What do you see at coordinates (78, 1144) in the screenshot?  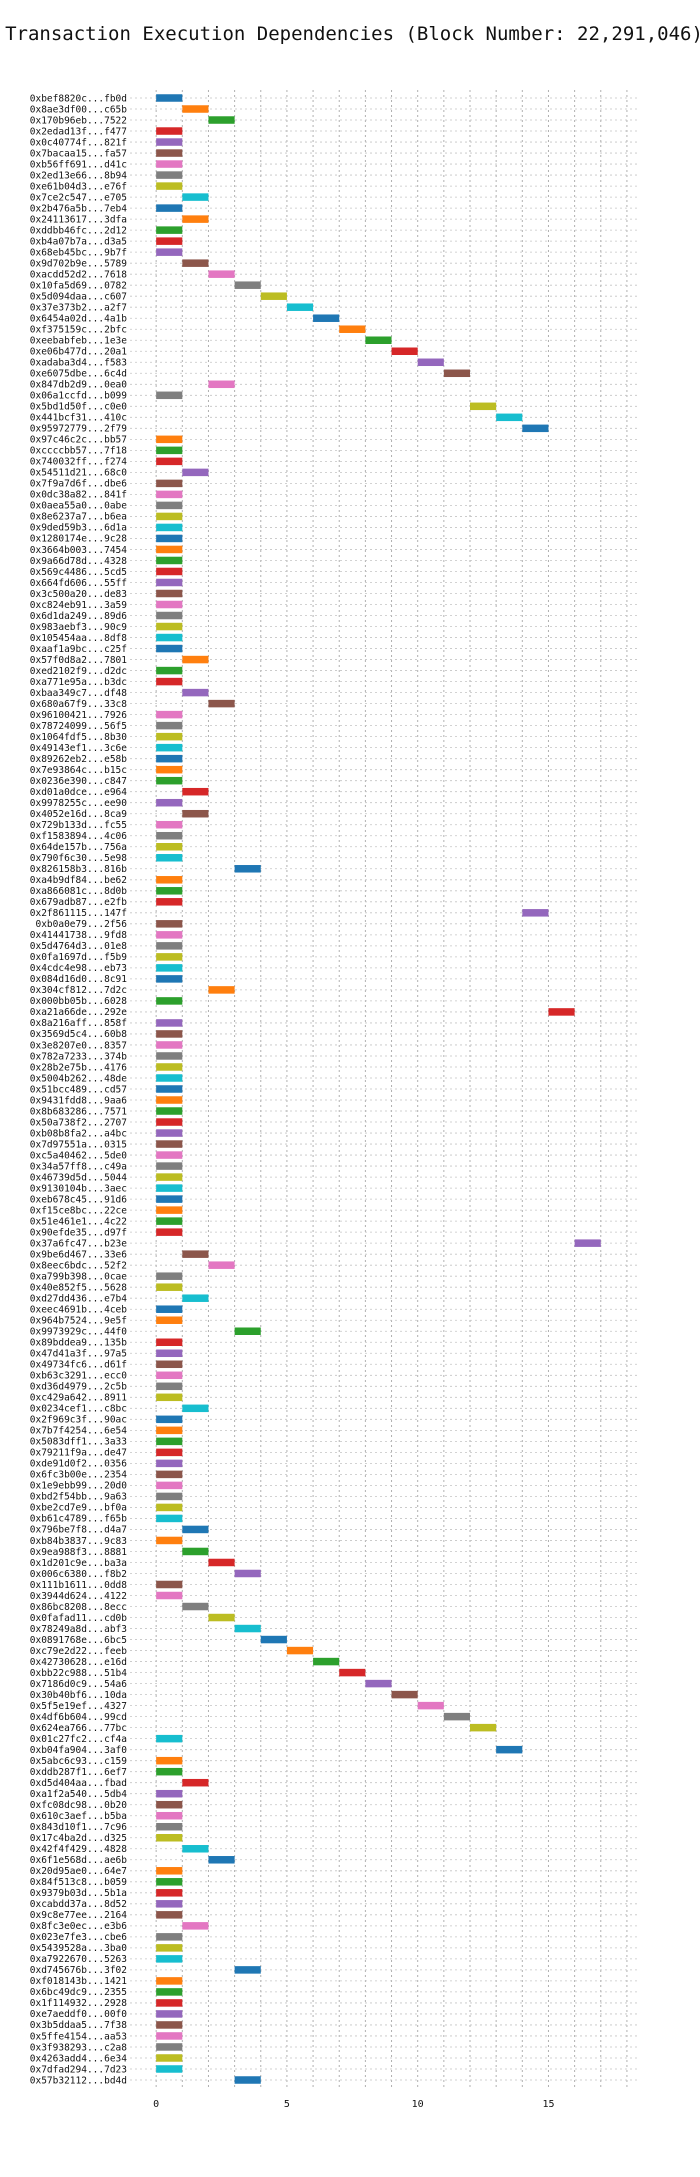 I see `y-tick-label: 0x7d97551a...0315` at bounding box center [78, 1144].